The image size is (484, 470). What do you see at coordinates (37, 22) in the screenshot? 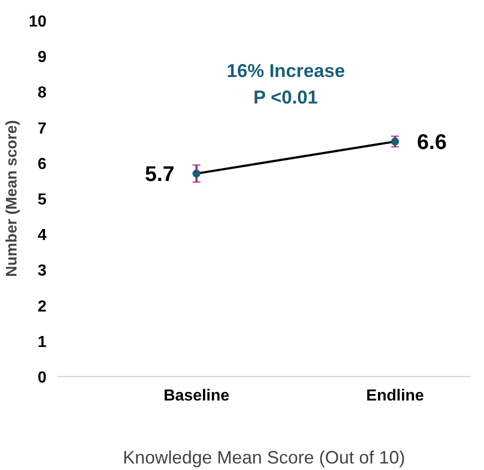
I see `y-tick-label: 10` at bounding box center [37, 22].